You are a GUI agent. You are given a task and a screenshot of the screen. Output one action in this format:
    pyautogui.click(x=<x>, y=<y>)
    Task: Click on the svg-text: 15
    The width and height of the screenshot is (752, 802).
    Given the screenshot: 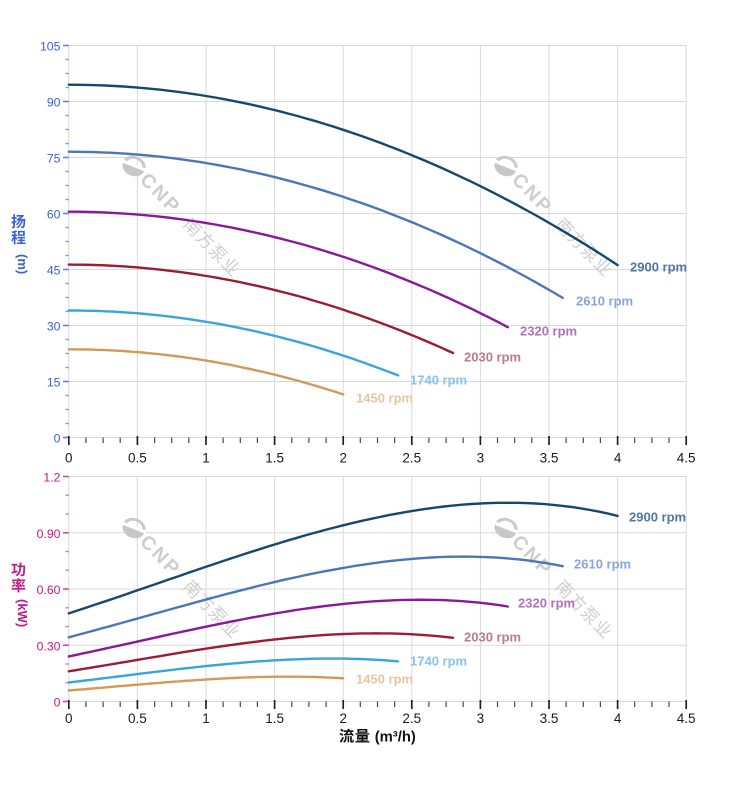 What is the action you would take?
    pyautogui.click(x=54, y=383)
    